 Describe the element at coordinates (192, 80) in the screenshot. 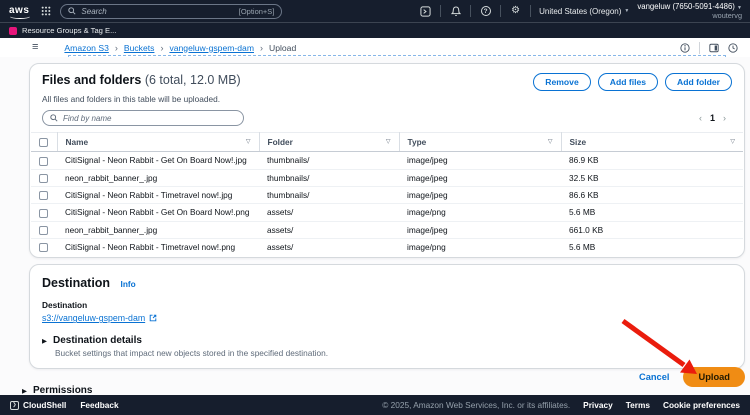

I see `files-count-summary: (6 total, 12.0 MB)` at that location.